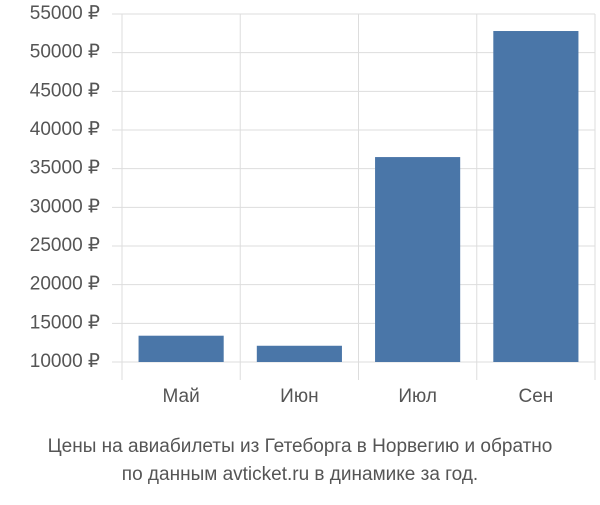 This screenshot has height=505, width=600. I want to click on x-tick-label: Июн, so click(299, 396).